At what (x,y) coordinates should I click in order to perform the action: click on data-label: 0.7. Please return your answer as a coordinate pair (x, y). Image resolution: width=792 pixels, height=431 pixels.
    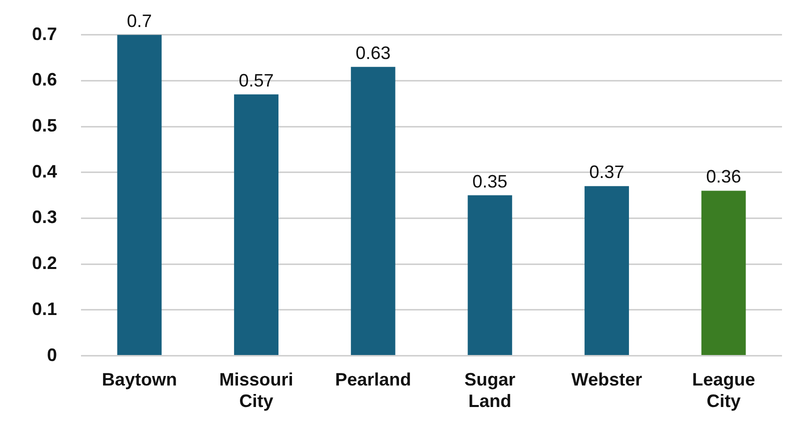
    Looking at the image, I should click on (139, 20).